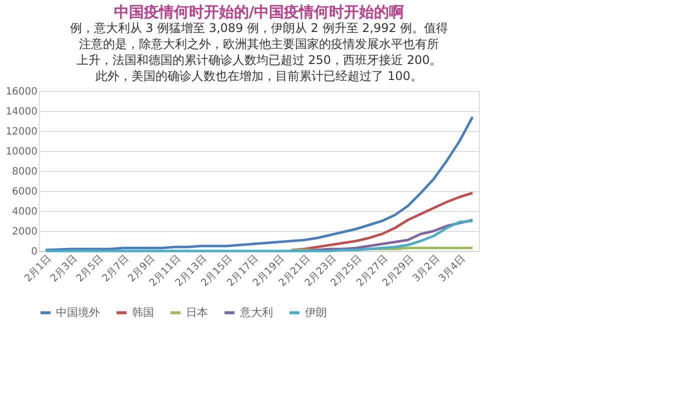 The height and width of the screenshot is (400, 700). I want to click on text: 此外，美国的确诊人数也在增加，目前累计已经超过了 100。, so click(259, 76).